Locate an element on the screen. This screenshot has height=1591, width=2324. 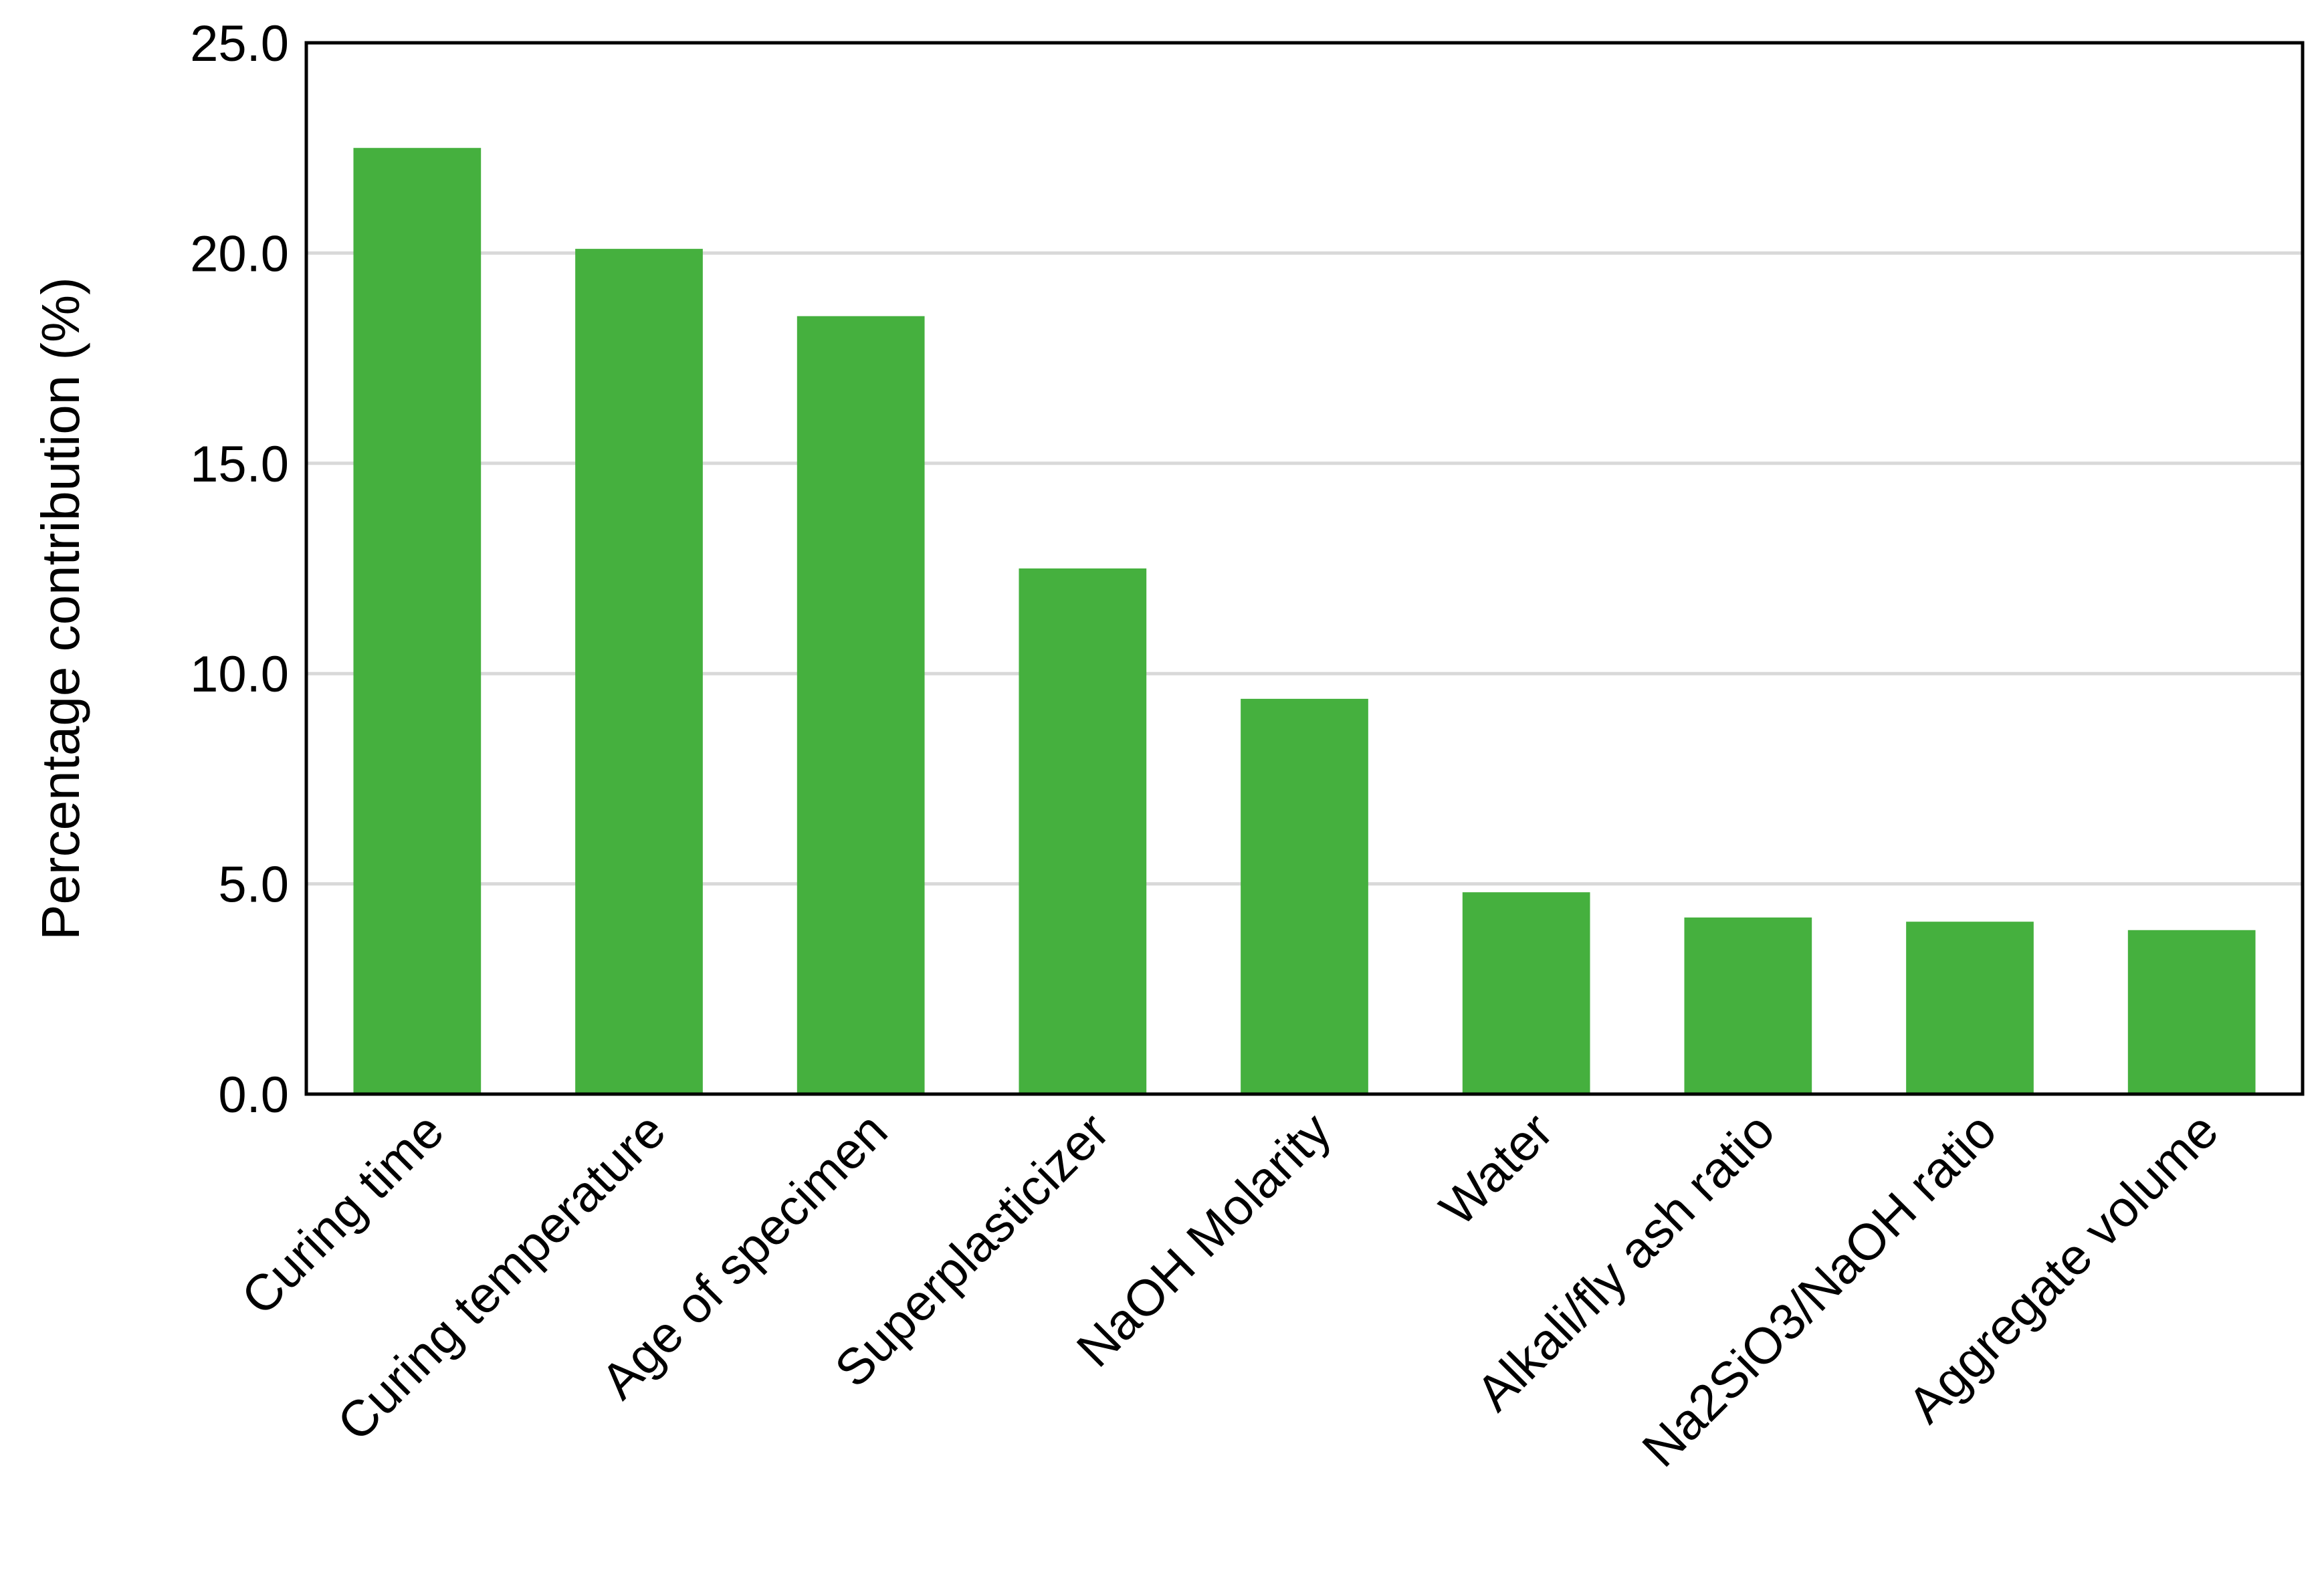
x-category-label: Na2SiO3/NaOH ratio is located at coordinates (1820, 1290).